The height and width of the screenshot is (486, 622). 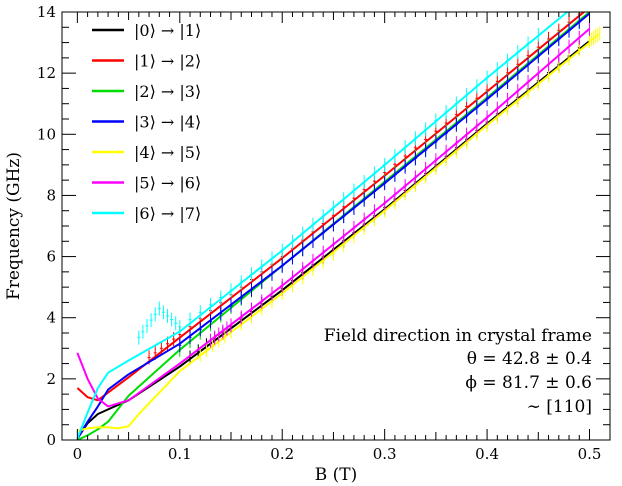 I want to click on legend-item-5: |5⟩ → |6⟩, so click(x=146, y=183).